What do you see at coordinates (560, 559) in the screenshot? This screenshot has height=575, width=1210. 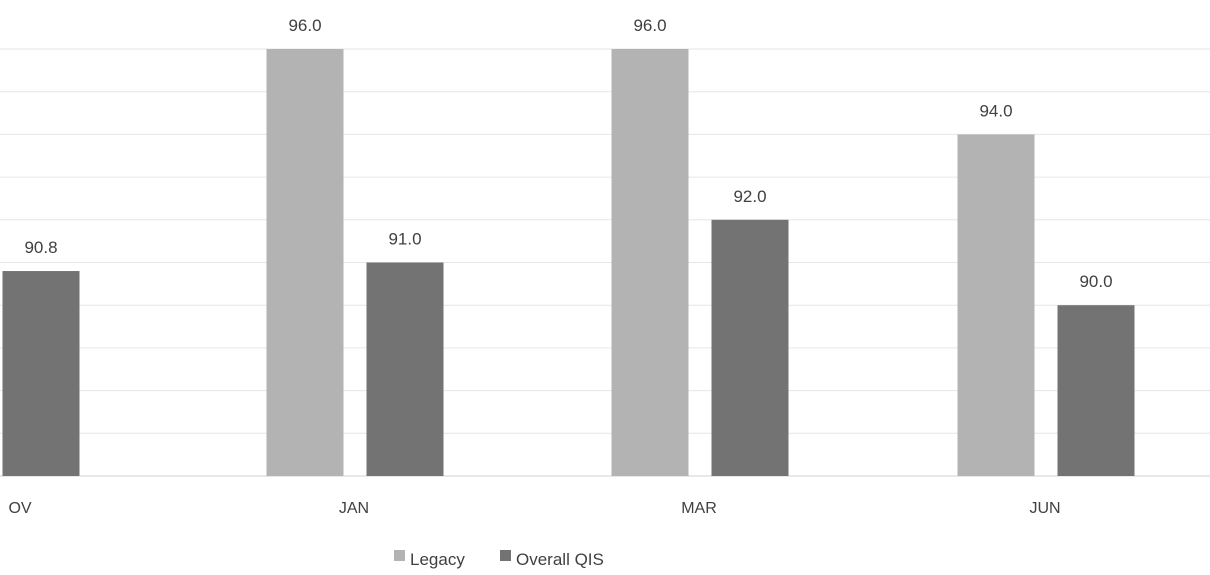 I see `legend-label: Overall QIS` at bounding box center [560, 559].